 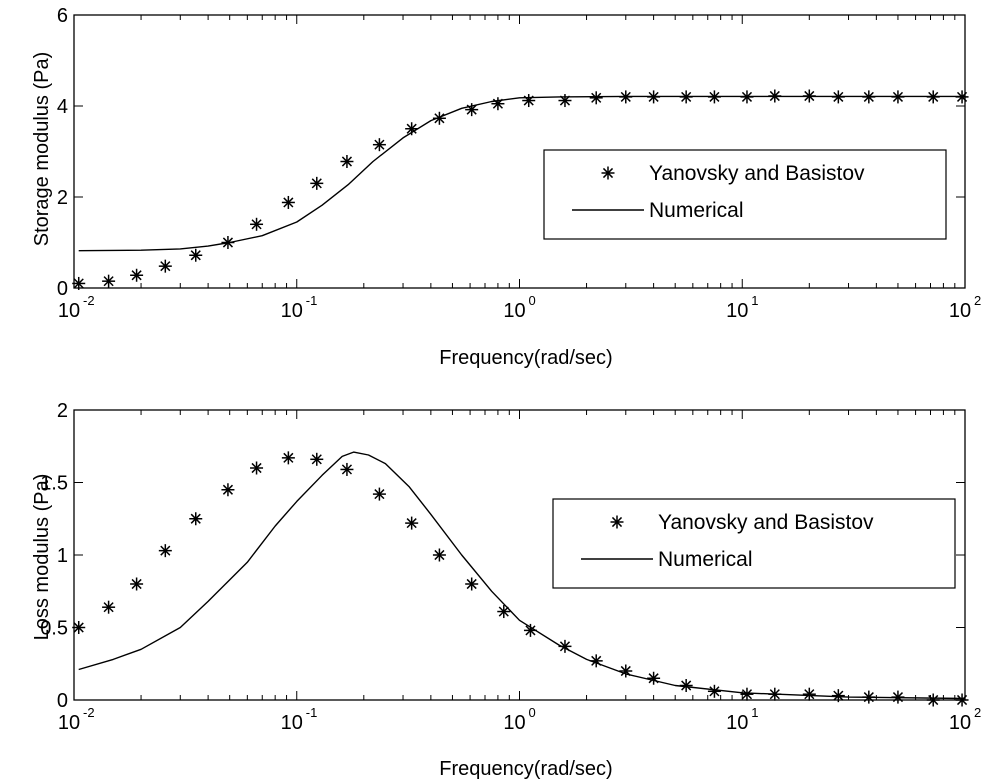 I want to click on x-tick-exponent: 2, so click(x=977, y=712).